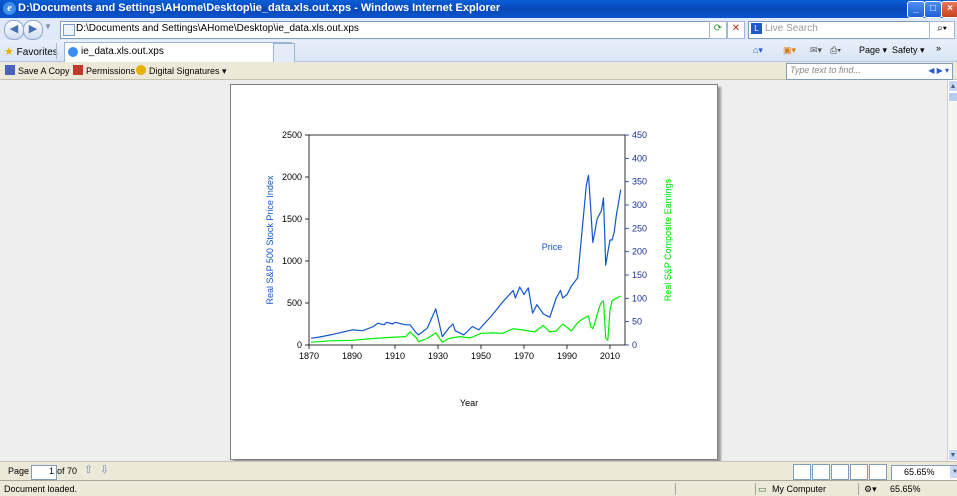  Describe the element at coordinates (821, 472) in the screenshot. I see `fit-width-icon` at that location.